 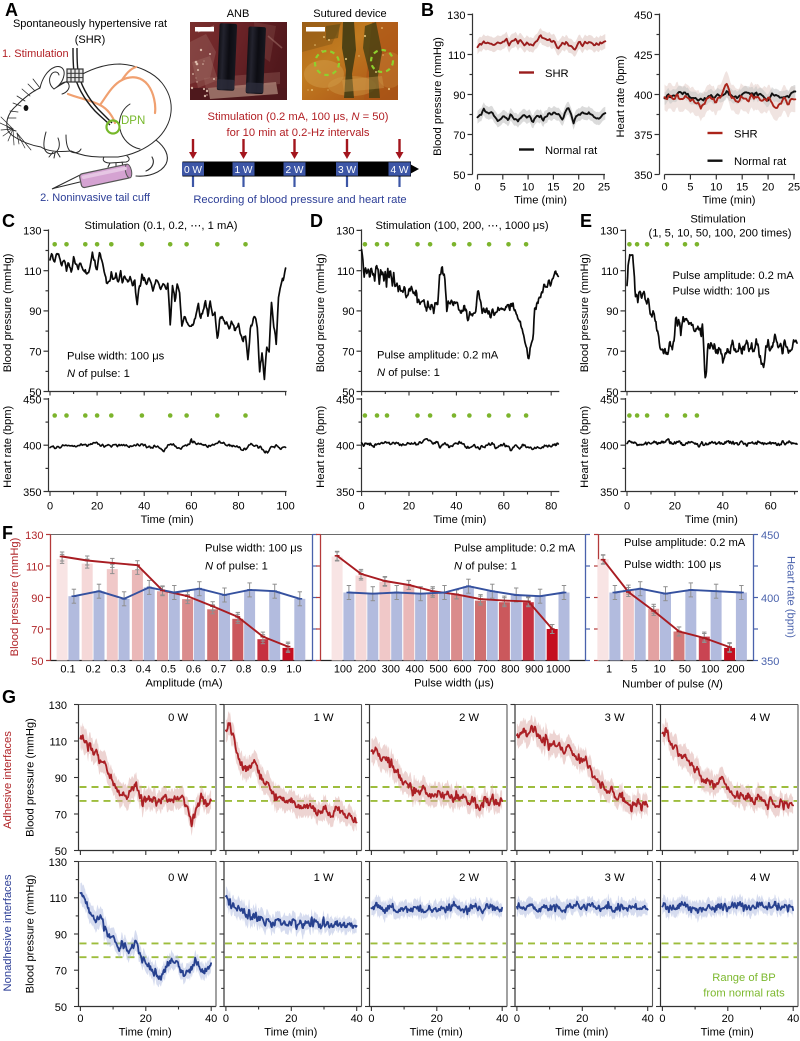 I want to click on svg-text: 0.5, so click(x=168, y=670).